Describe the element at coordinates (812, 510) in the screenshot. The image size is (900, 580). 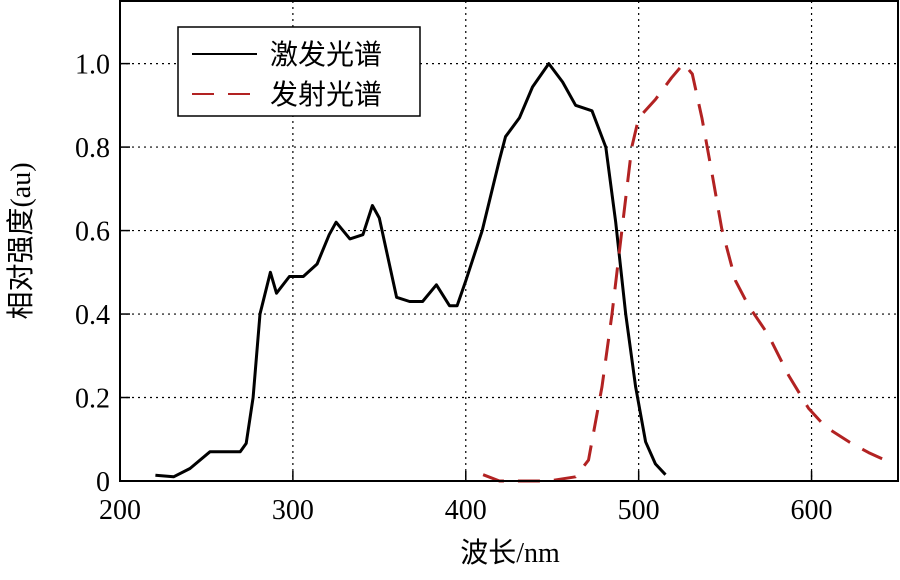
I see `x-tick-label: 600` at that location.